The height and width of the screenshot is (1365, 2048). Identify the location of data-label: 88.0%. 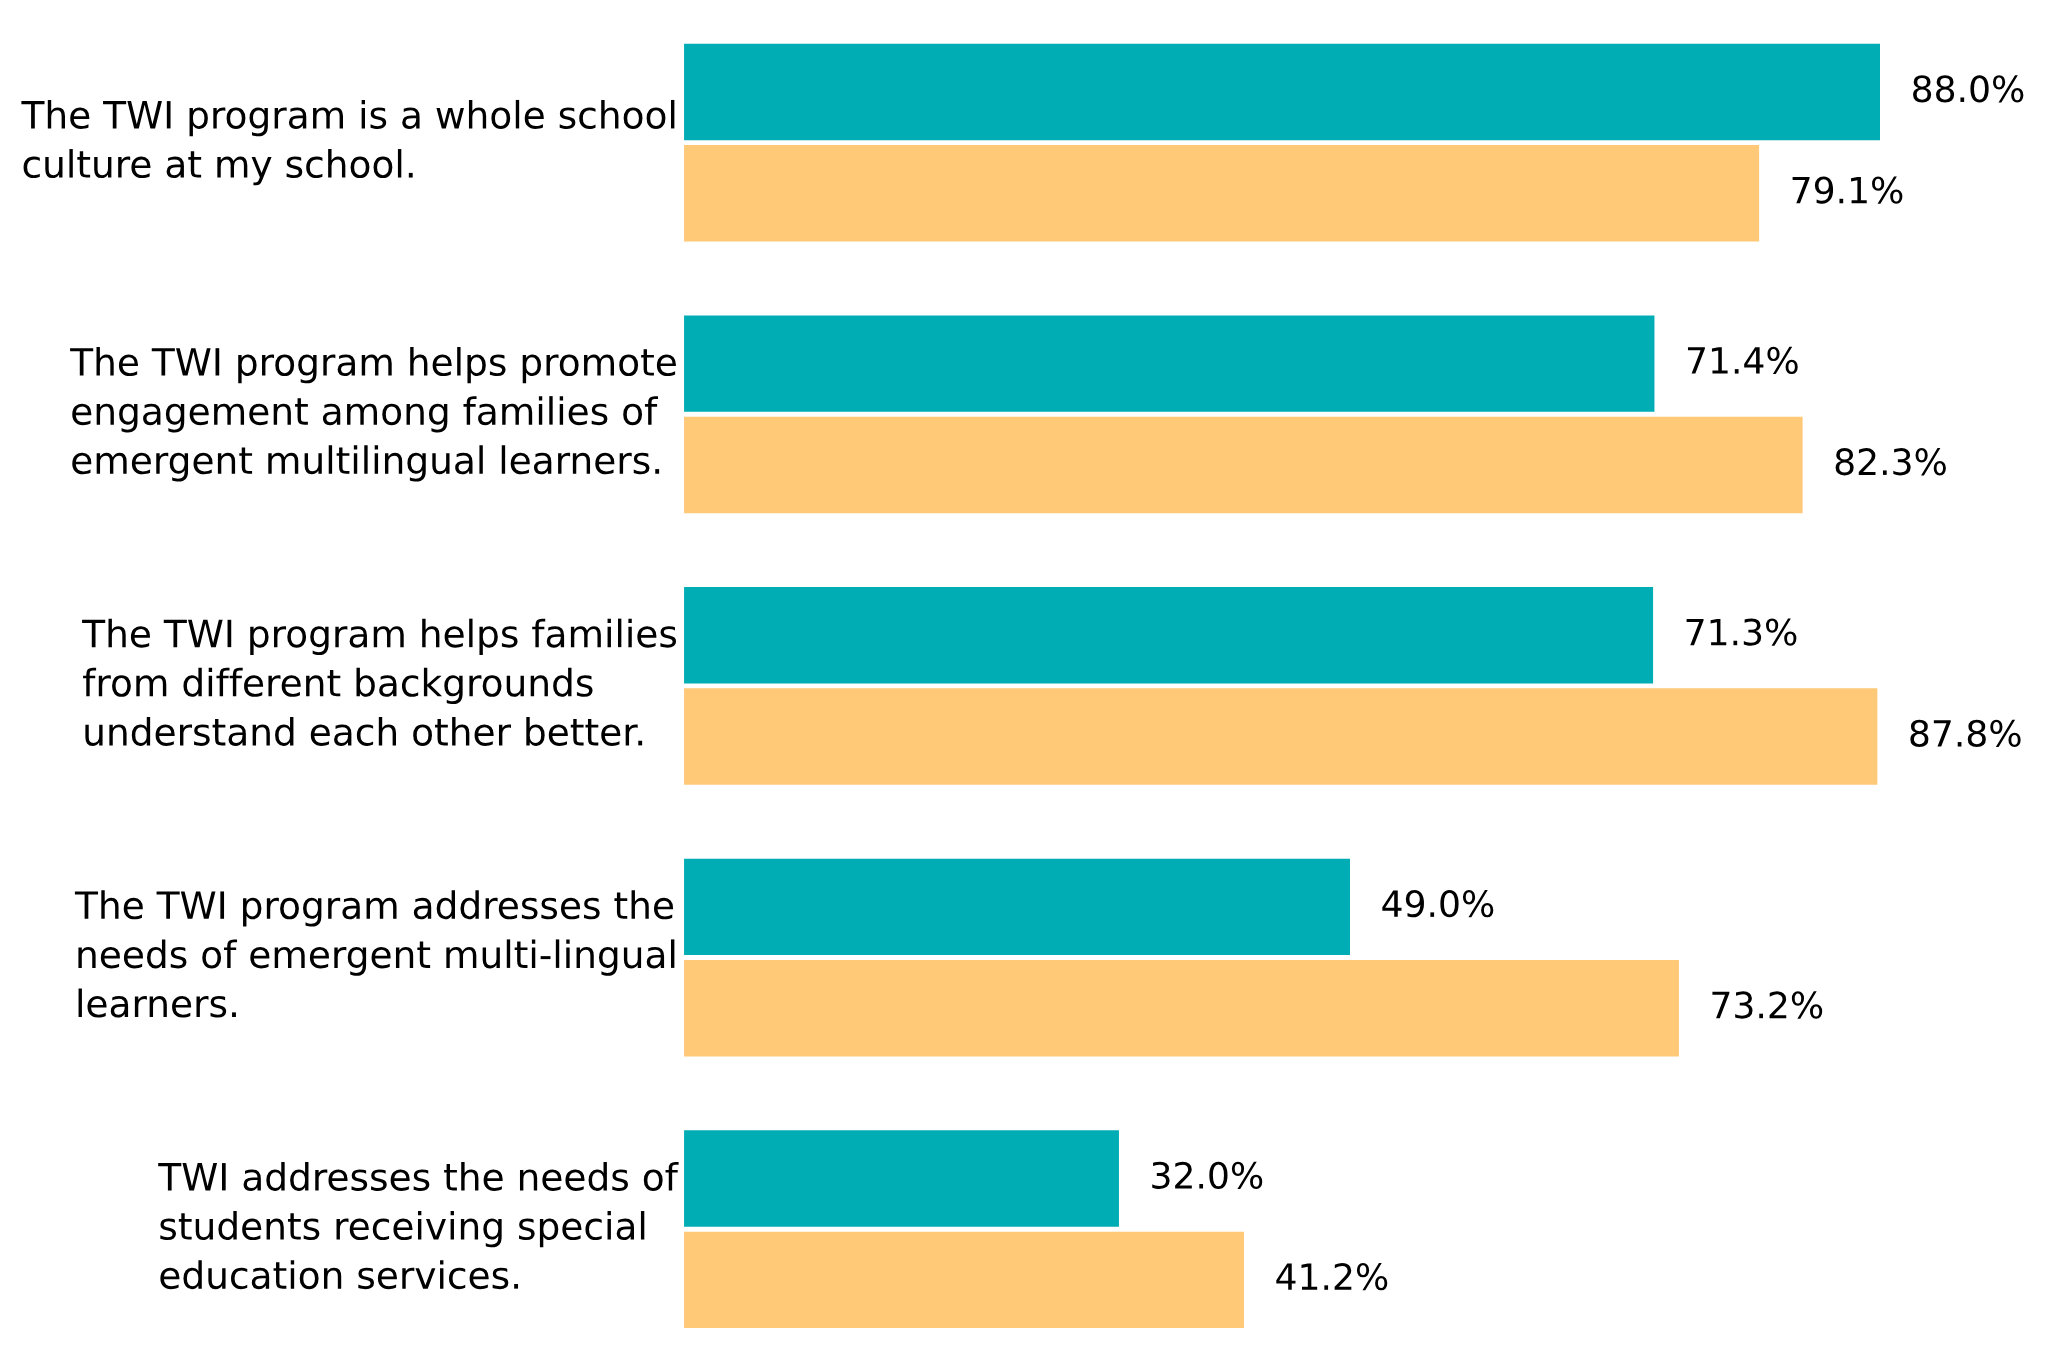
(1968, 89).